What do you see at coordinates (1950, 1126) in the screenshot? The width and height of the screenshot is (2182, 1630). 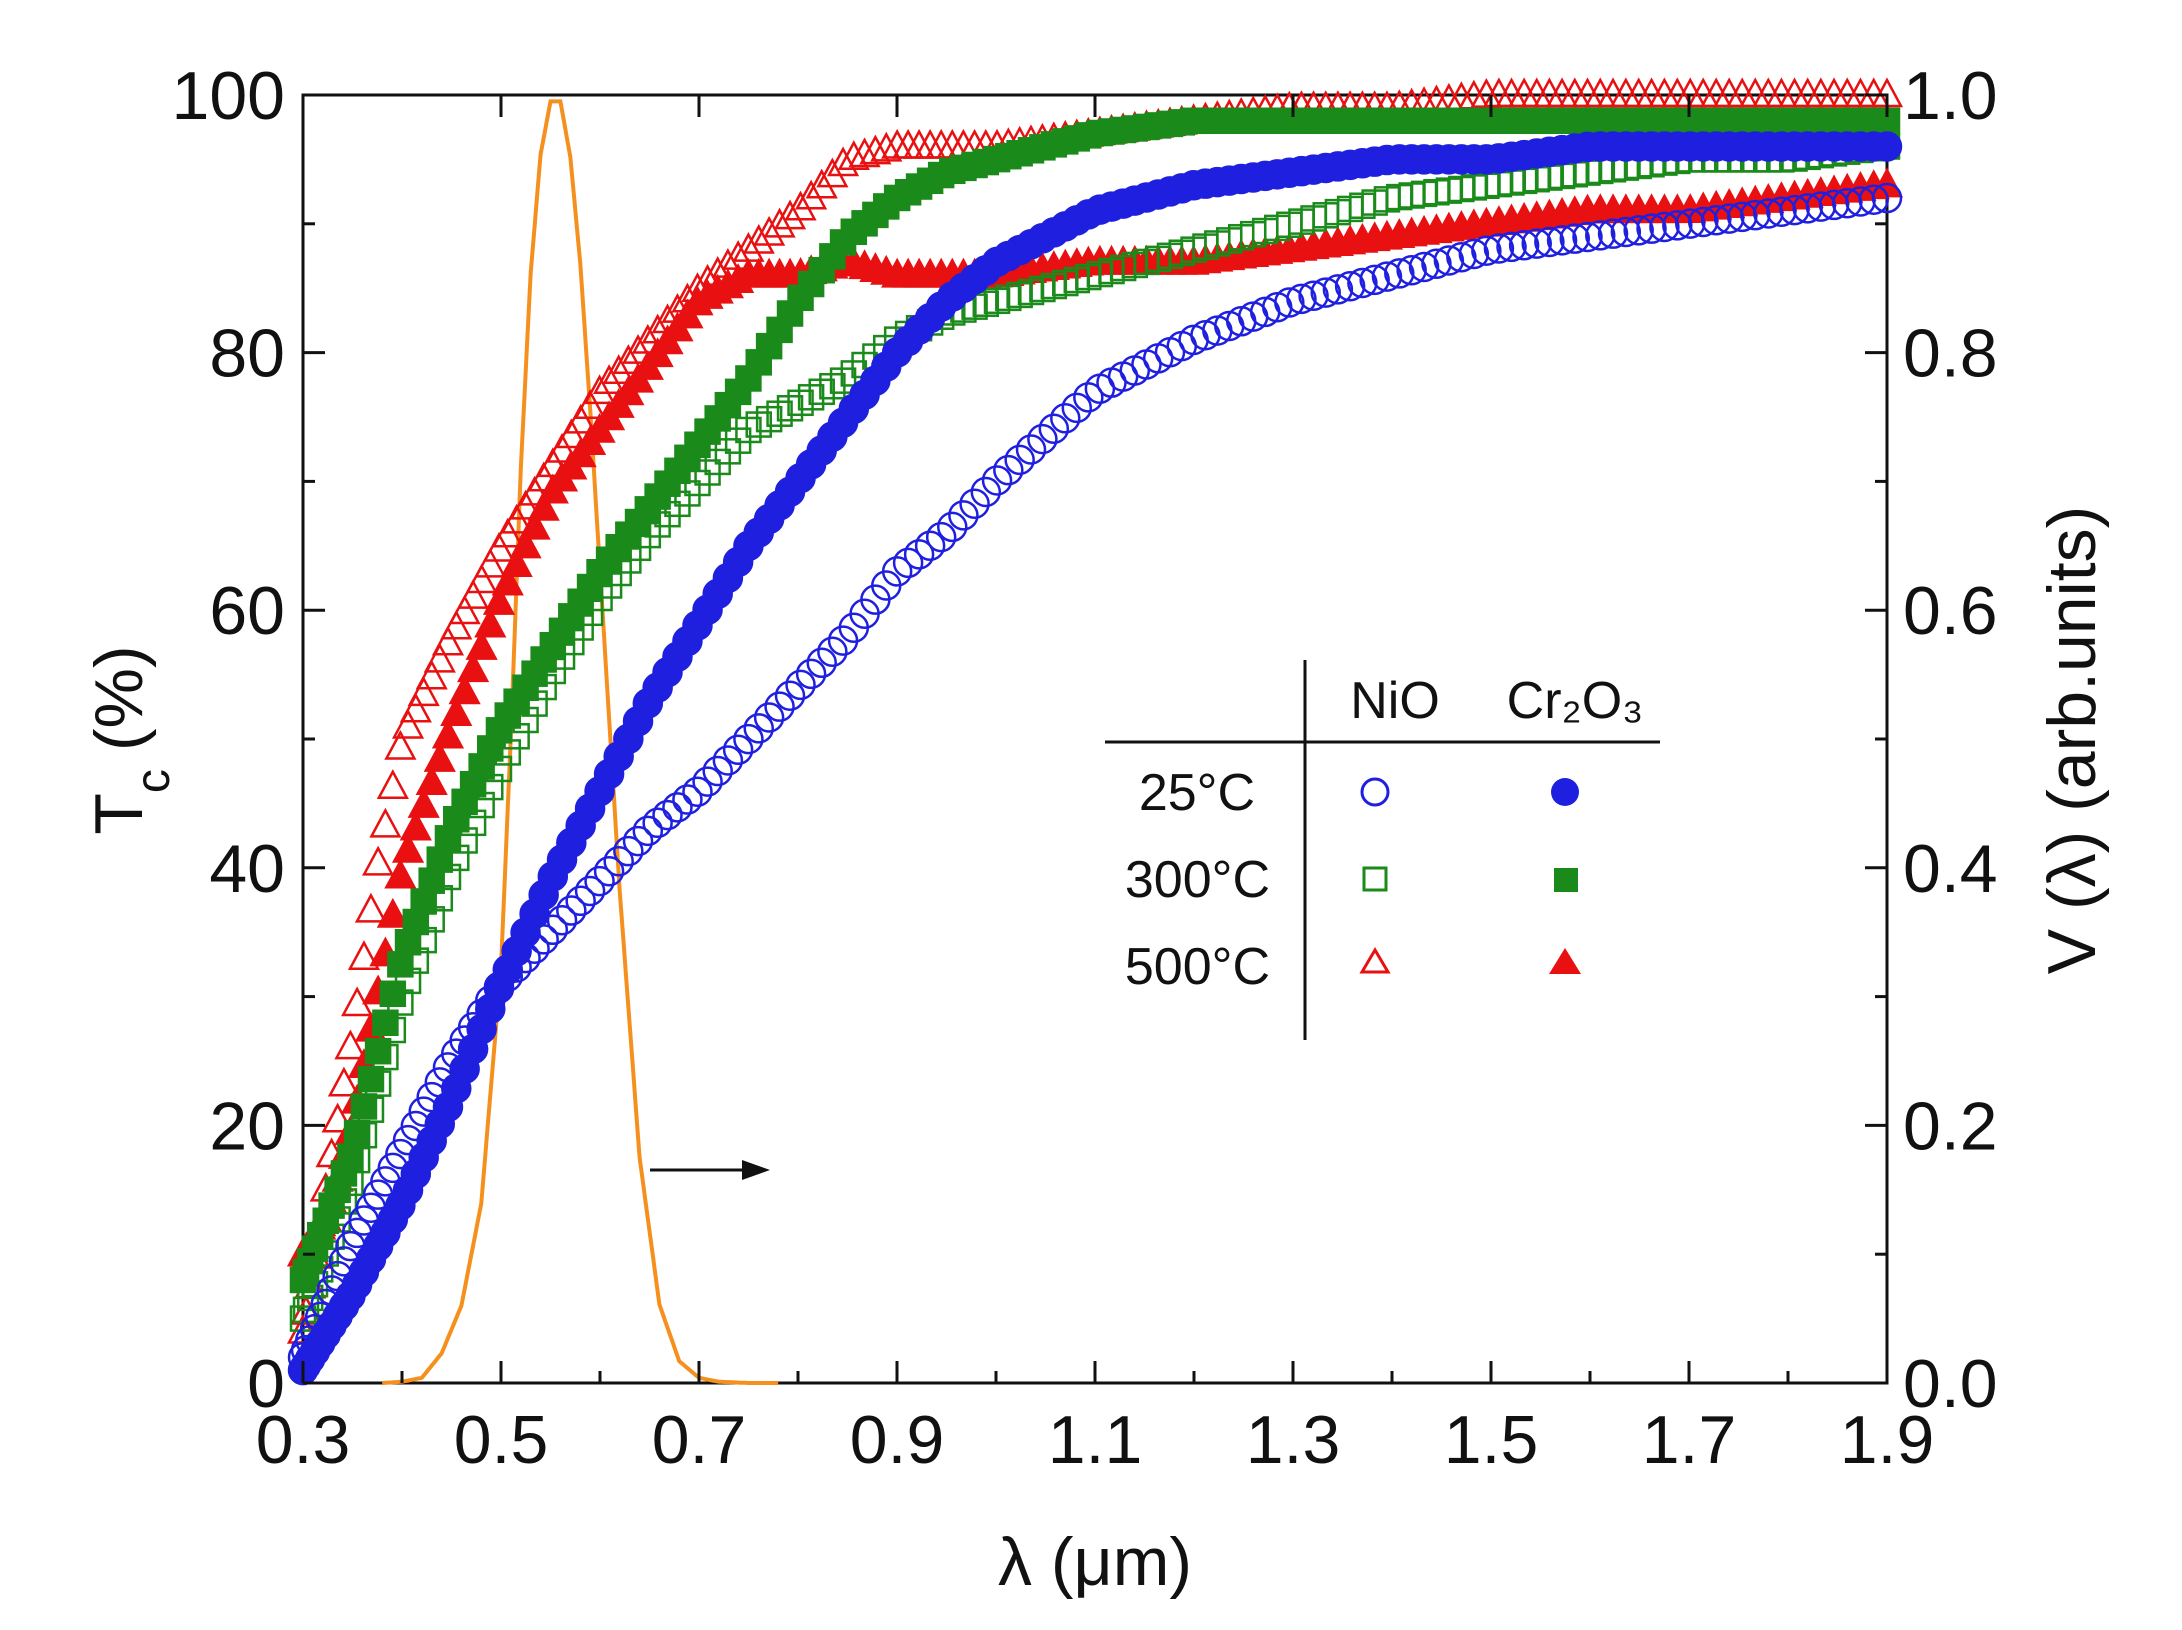 I see `y2-tick-label: 0.2` at bounding box center [1950, 1126].